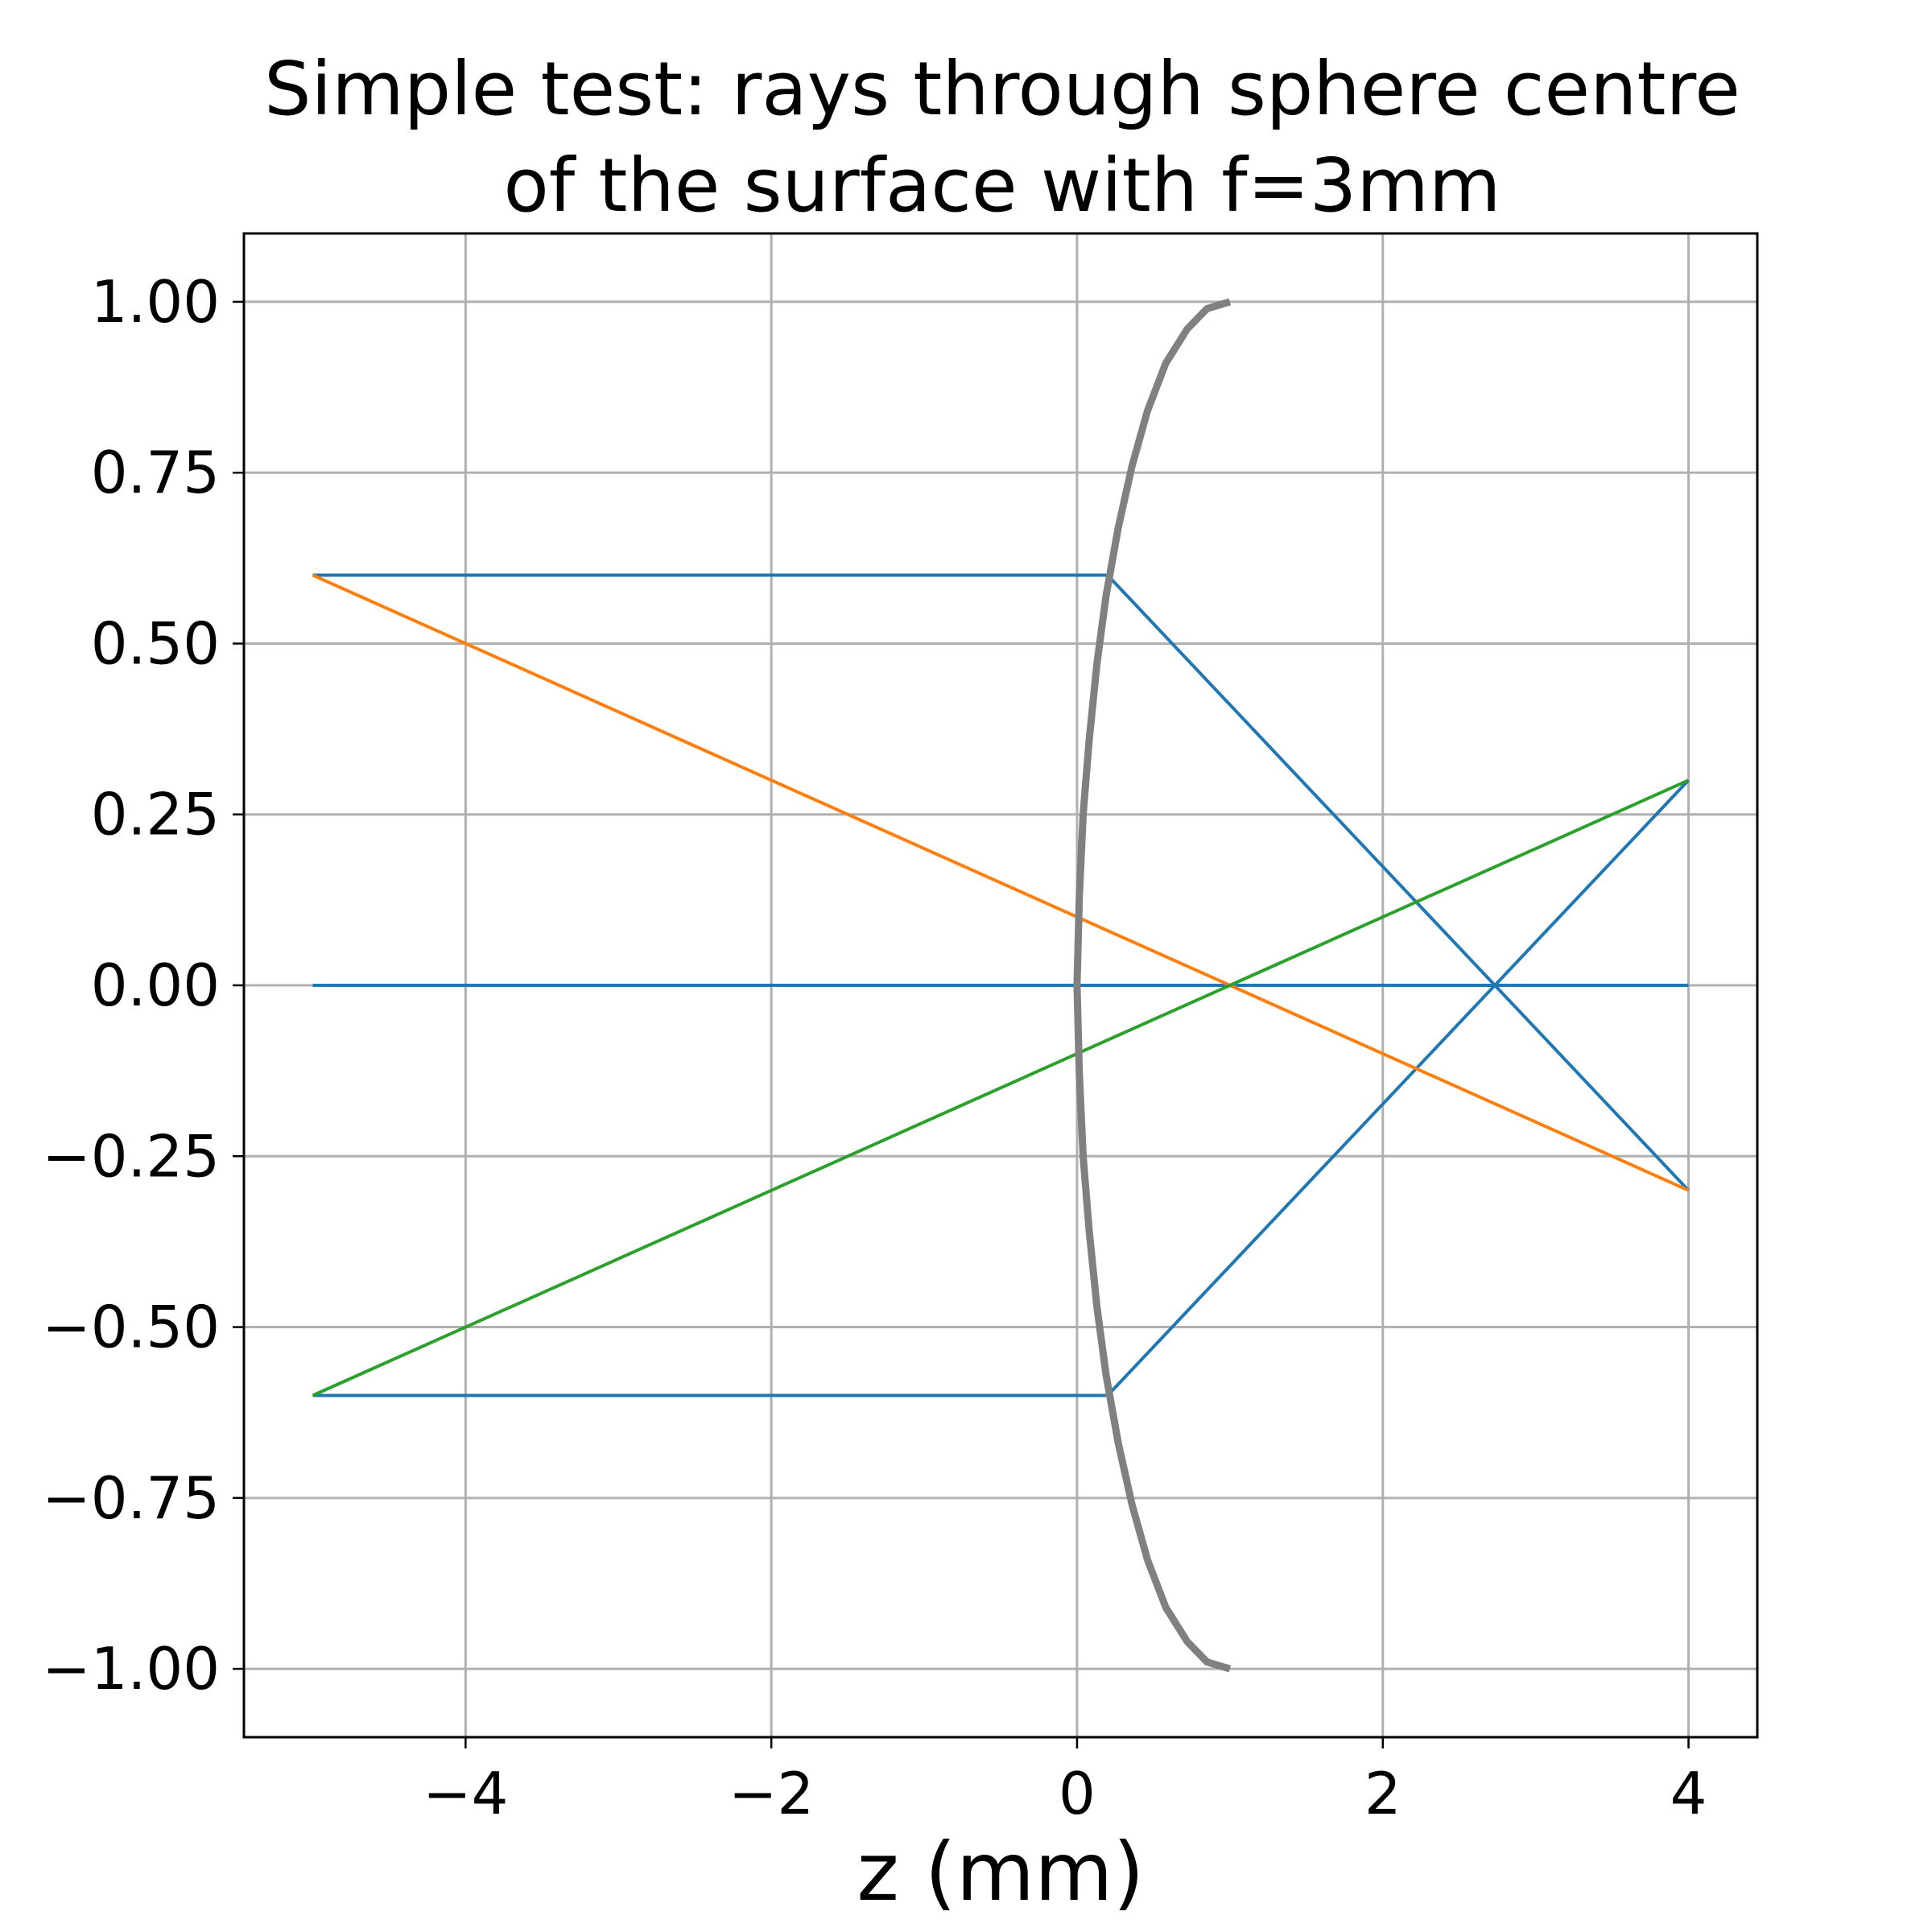 The image size is (1932, 1932). Describe the element at coordinates (131, 1327) in the screenshot. I see `y-tick-label: −0.50` at that location.